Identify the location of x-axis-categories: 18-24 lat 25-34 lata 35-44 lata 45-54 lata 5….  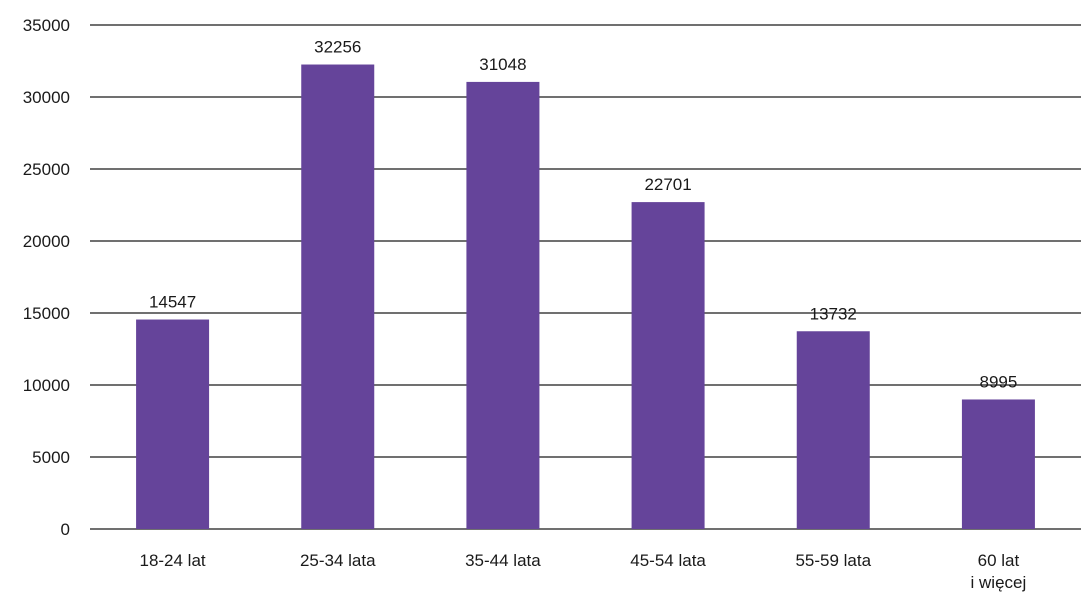
(582, 571).